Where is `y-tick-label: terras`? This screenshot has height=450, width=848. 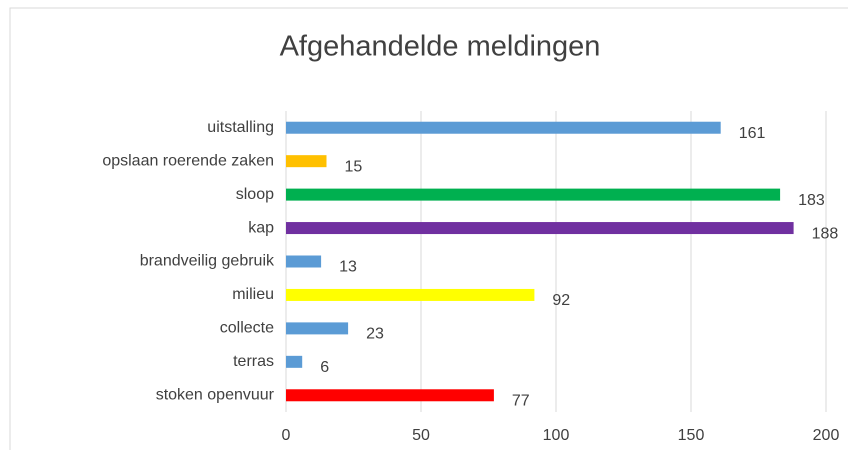
y-tick-label: terras is located at coordinates (253, 361).